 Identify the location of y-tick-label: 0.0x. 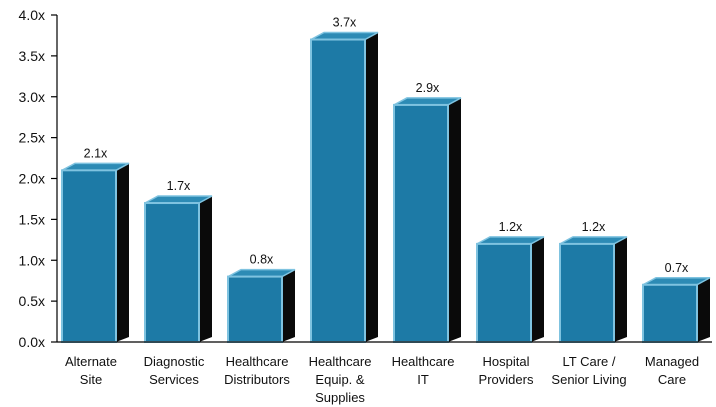
(32, 342).